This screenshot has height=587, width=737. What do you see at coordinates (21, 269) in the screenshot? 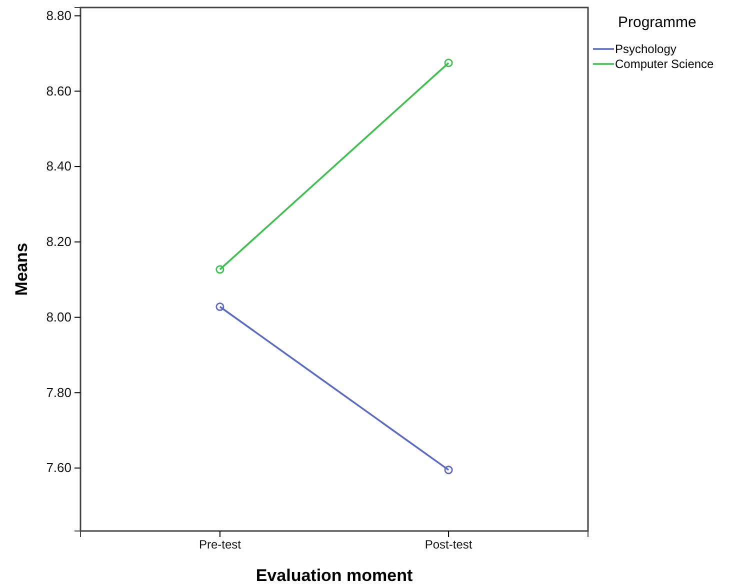
I see `y-axis-title: Means` at bounding box center [21, 269].